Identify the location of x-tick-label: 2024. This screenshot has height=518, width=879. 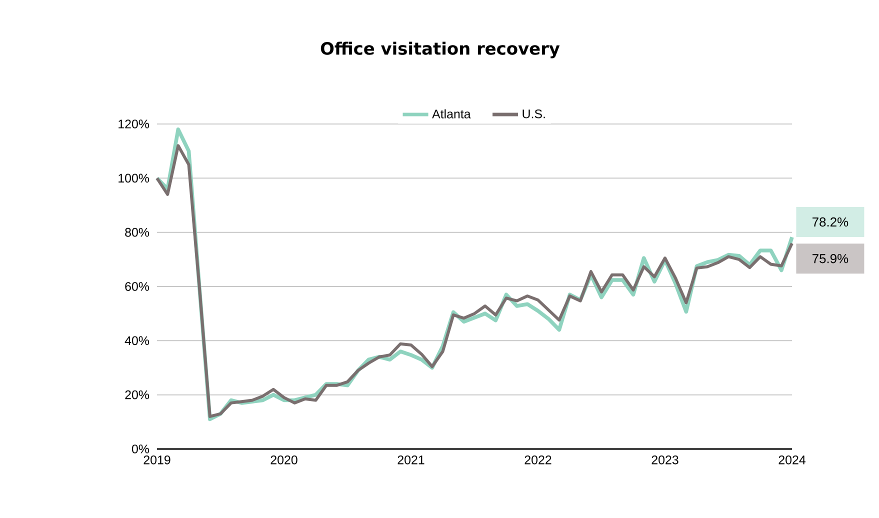
(792, 460).